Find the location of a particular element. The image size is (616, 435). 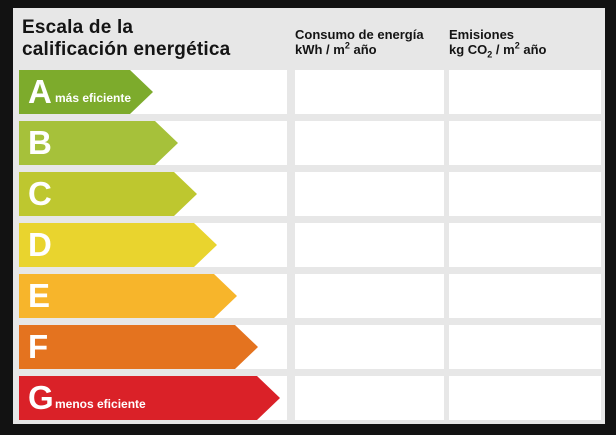

rating-letter: C is located at coordinates (40, 193).